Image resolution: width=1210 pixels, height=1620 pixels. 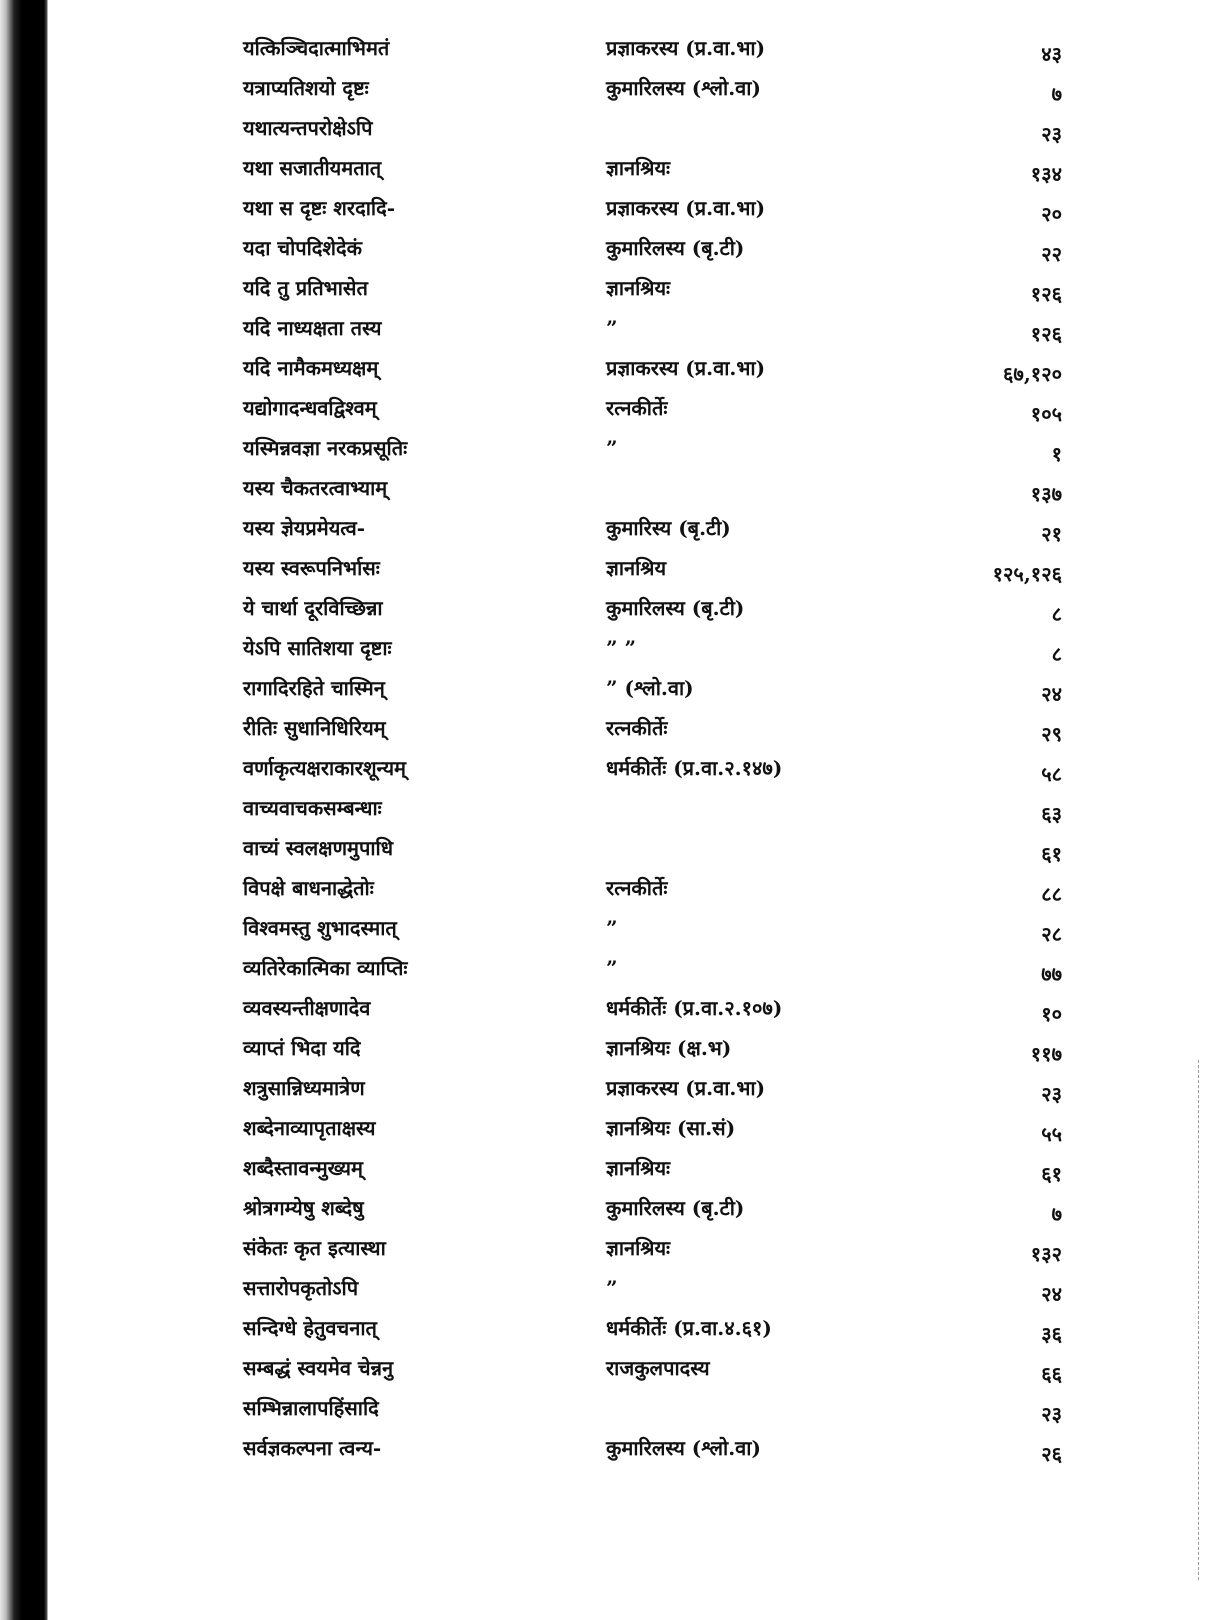 I want to click on index-row: वाच्यं स्वलक्षणमुपाधि ६१, so click(x=605, y=848).